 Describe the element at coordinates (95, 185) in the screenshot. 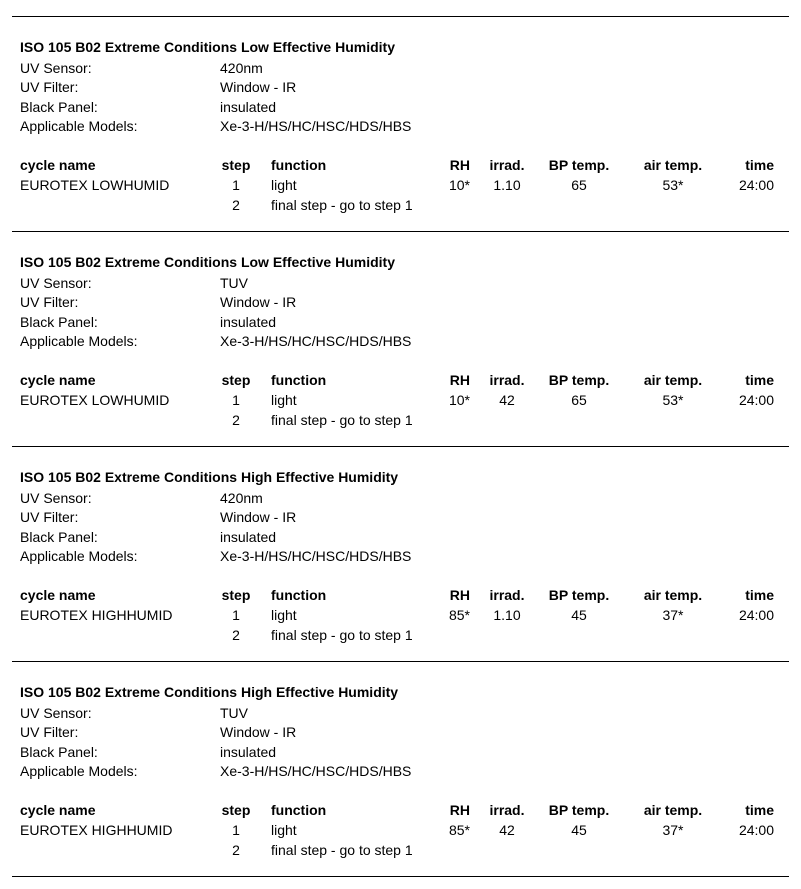

I see `cell-cycle-name: EUROTEX LOWHUMID` at that location.